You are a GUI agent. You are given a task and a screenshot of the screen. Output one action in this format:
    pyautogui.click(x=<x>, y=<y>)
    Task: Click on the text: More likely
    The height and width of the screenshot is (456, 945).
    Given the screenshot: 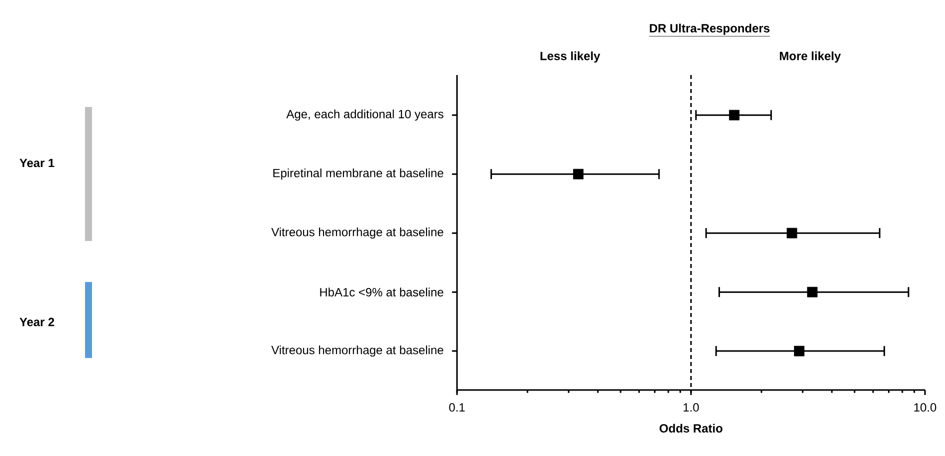 What is the action you would take?
    pyautogui.click(x=810, y=57)
    